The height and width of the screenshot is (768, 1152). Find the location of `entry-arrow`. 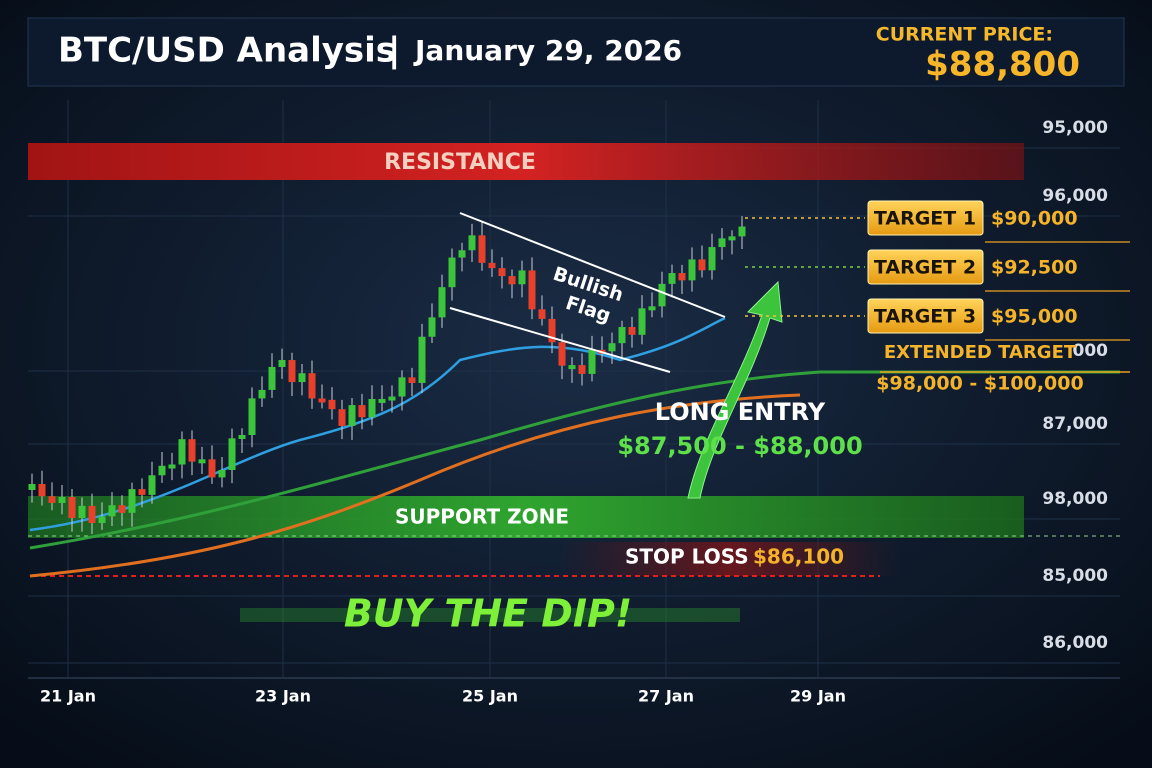

entry-arrow is located at coordinates (735, 389).